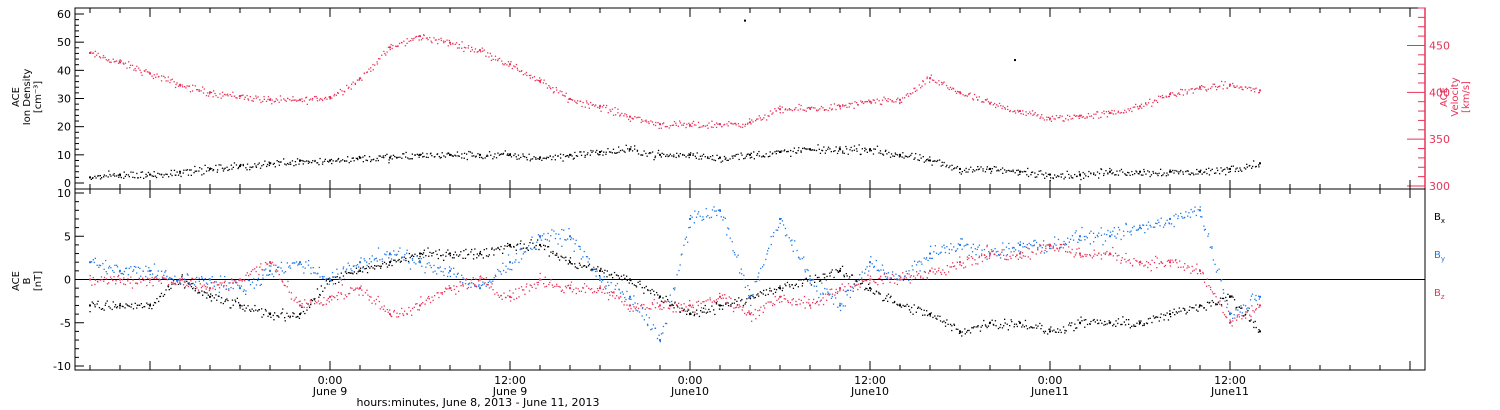 This screenshot has width=1500, height=410. What do you see at coordinates (67, 280) in the screenshot?
I see `field-tick-label: 0` at bounding box center [67, 280].